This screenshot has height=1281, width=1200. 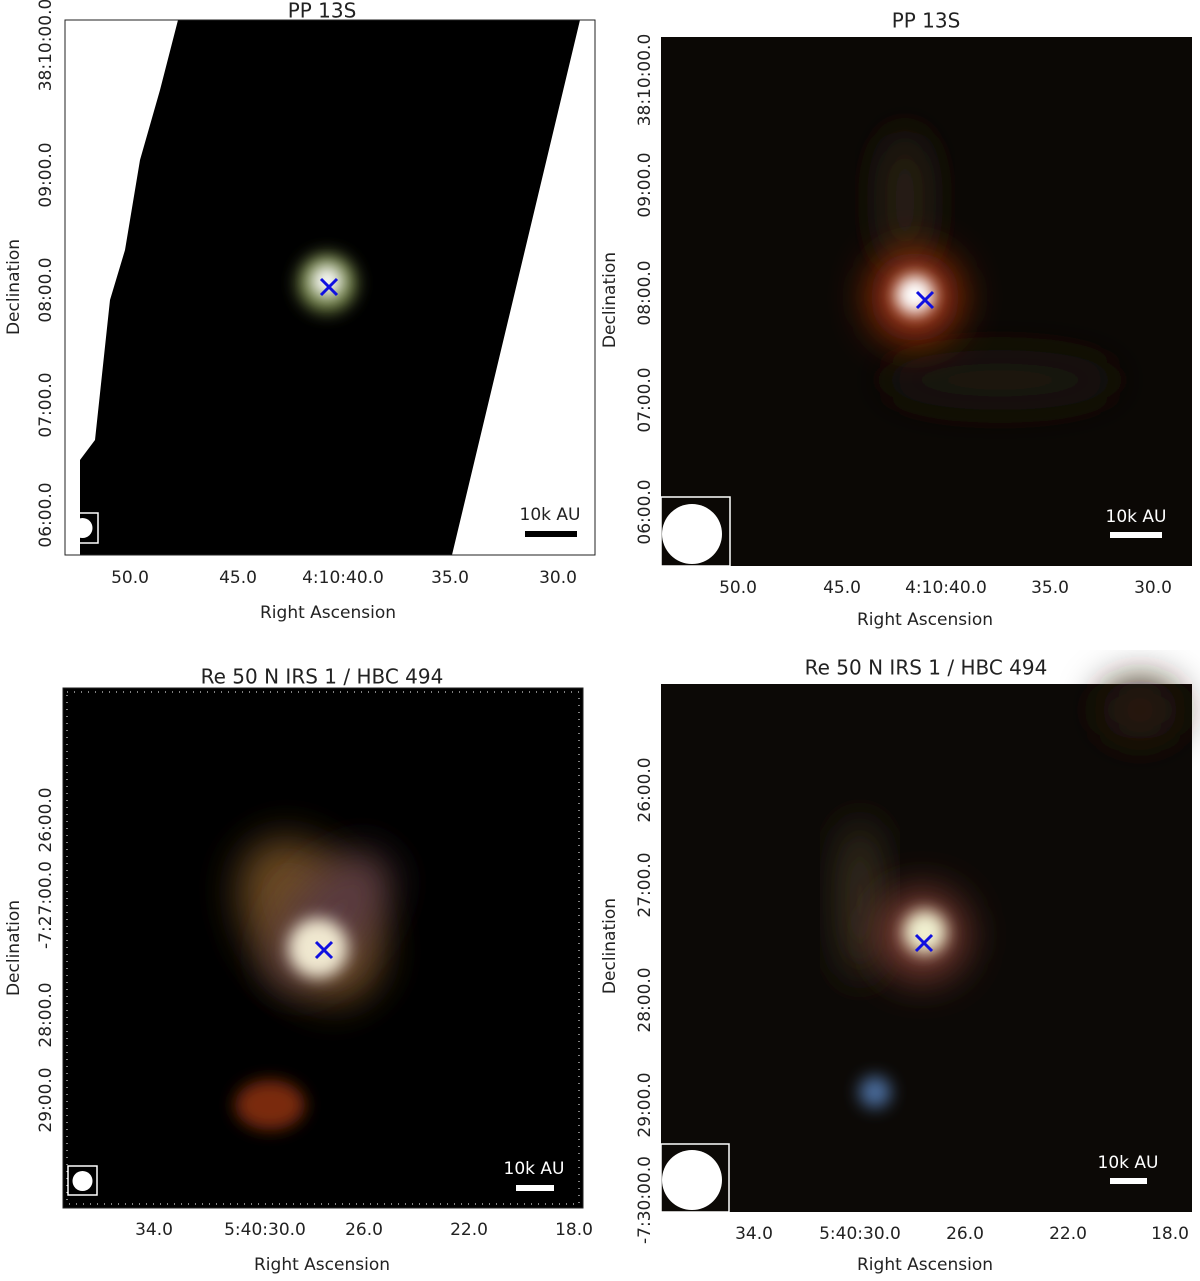 What do you see at coordinates (645, 884) in the screenshot?
I see `y-tick-label: 27:00.0` at bounding box center [645, 884].